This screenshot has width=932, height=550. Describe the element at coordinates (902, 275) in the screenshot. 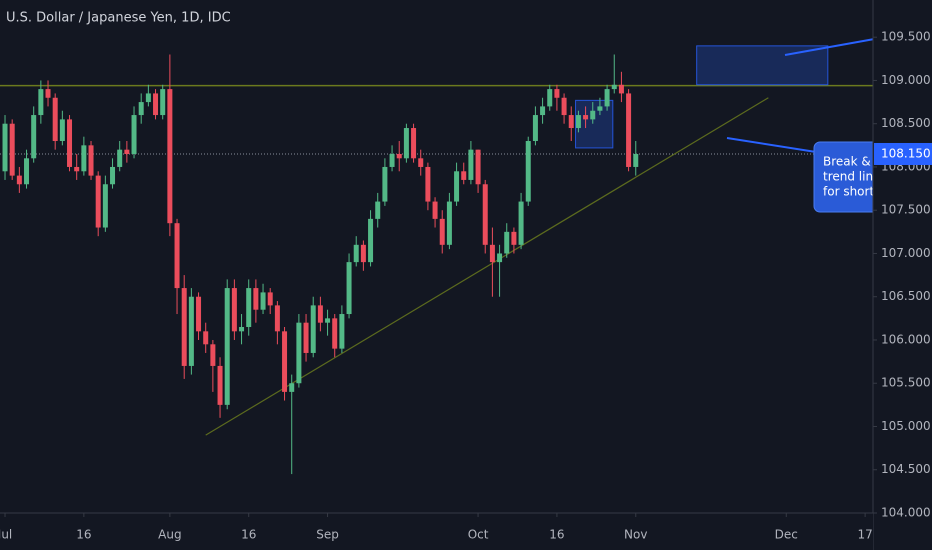

I see `price-axis-panel` at that location.